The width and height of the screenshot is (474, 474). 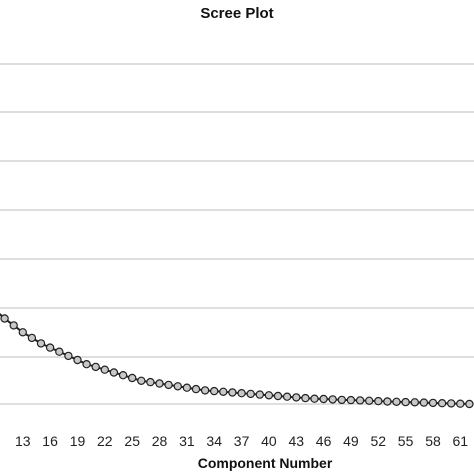 I want to click on x-tick-label: 37, so click(x=242, y=441).